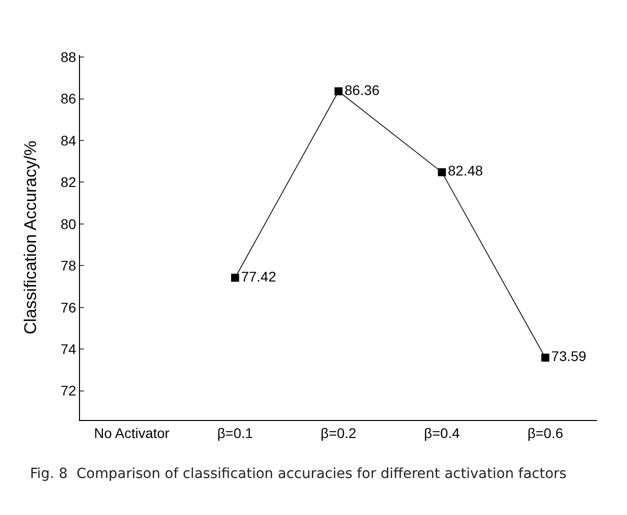  What do you see at coordinates (68, 348) in the screenshot?
I see `y-tick-label: 74` at bounding box center [68, 348].